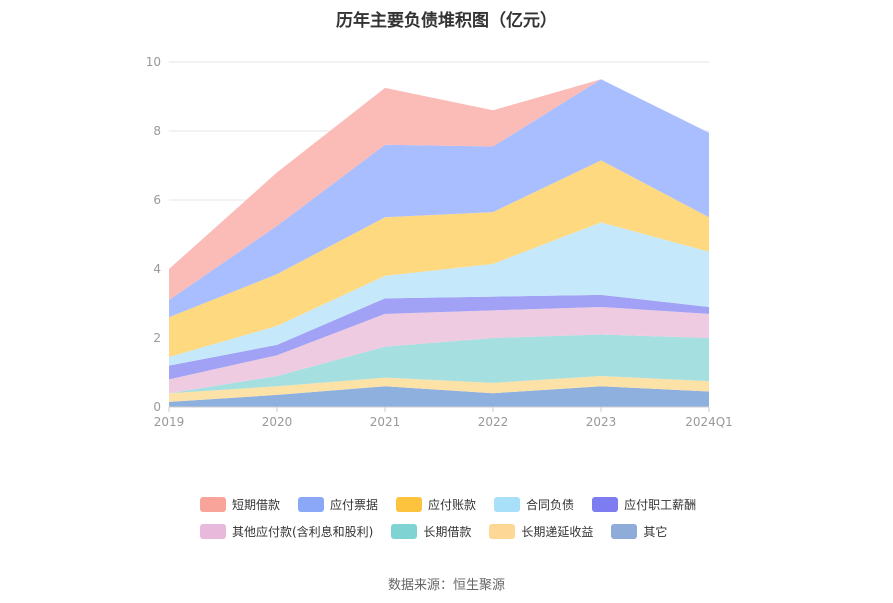 The height and width of the screenshot is (603, 893). Describe the element at coordinates (550, 505) in the screenshot. I see `legend-label: 合同负债` at that location.